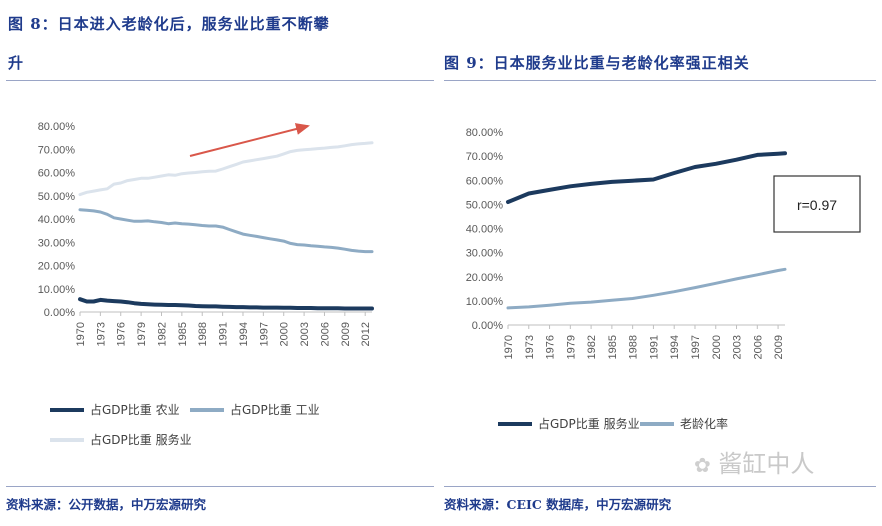 Image resolution: width=882 pixels, height=526 pixels. Describe the element at coordinates (704, 423) in the screenshot. I see `legend-label: 老龄化率` at that location.